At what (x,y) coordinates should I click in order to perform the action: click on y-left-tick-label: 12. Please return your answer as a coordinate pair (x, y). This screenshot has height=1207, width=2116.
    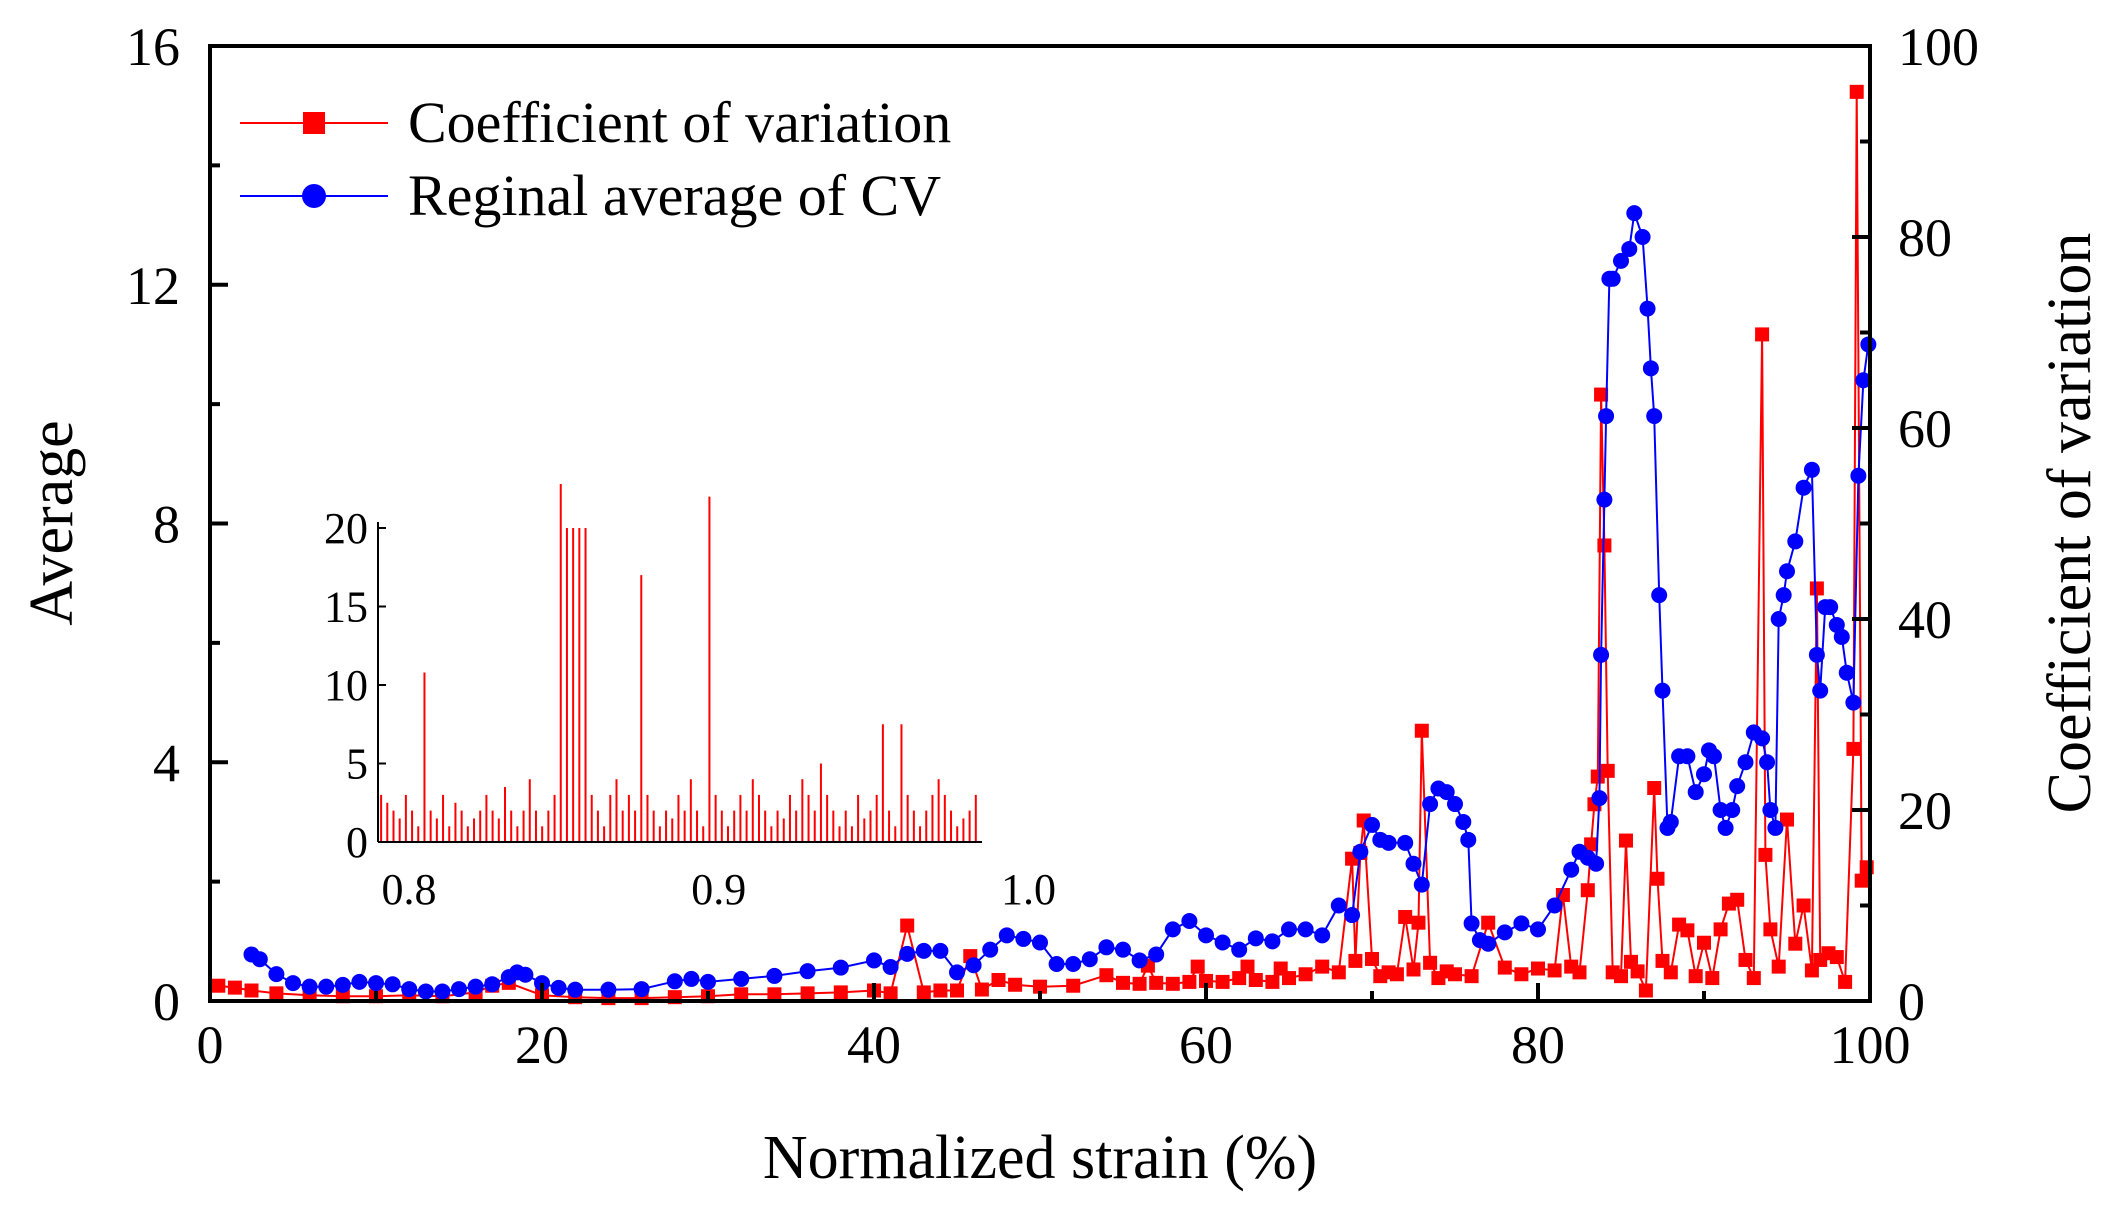
    Looking at the image, I should click on (153, 286).